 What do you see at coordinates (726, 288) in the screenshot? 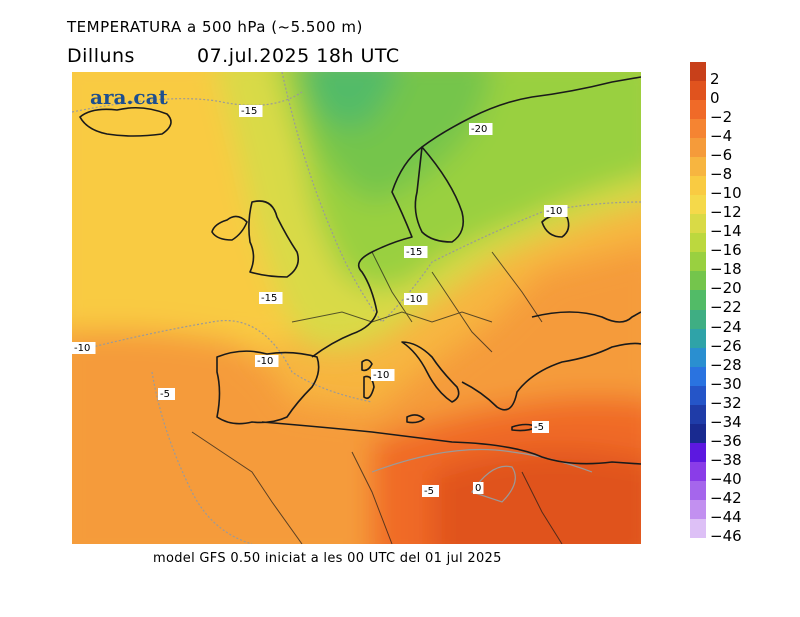
I see `colorbar-label: −20` at bounding box center [726, 288].